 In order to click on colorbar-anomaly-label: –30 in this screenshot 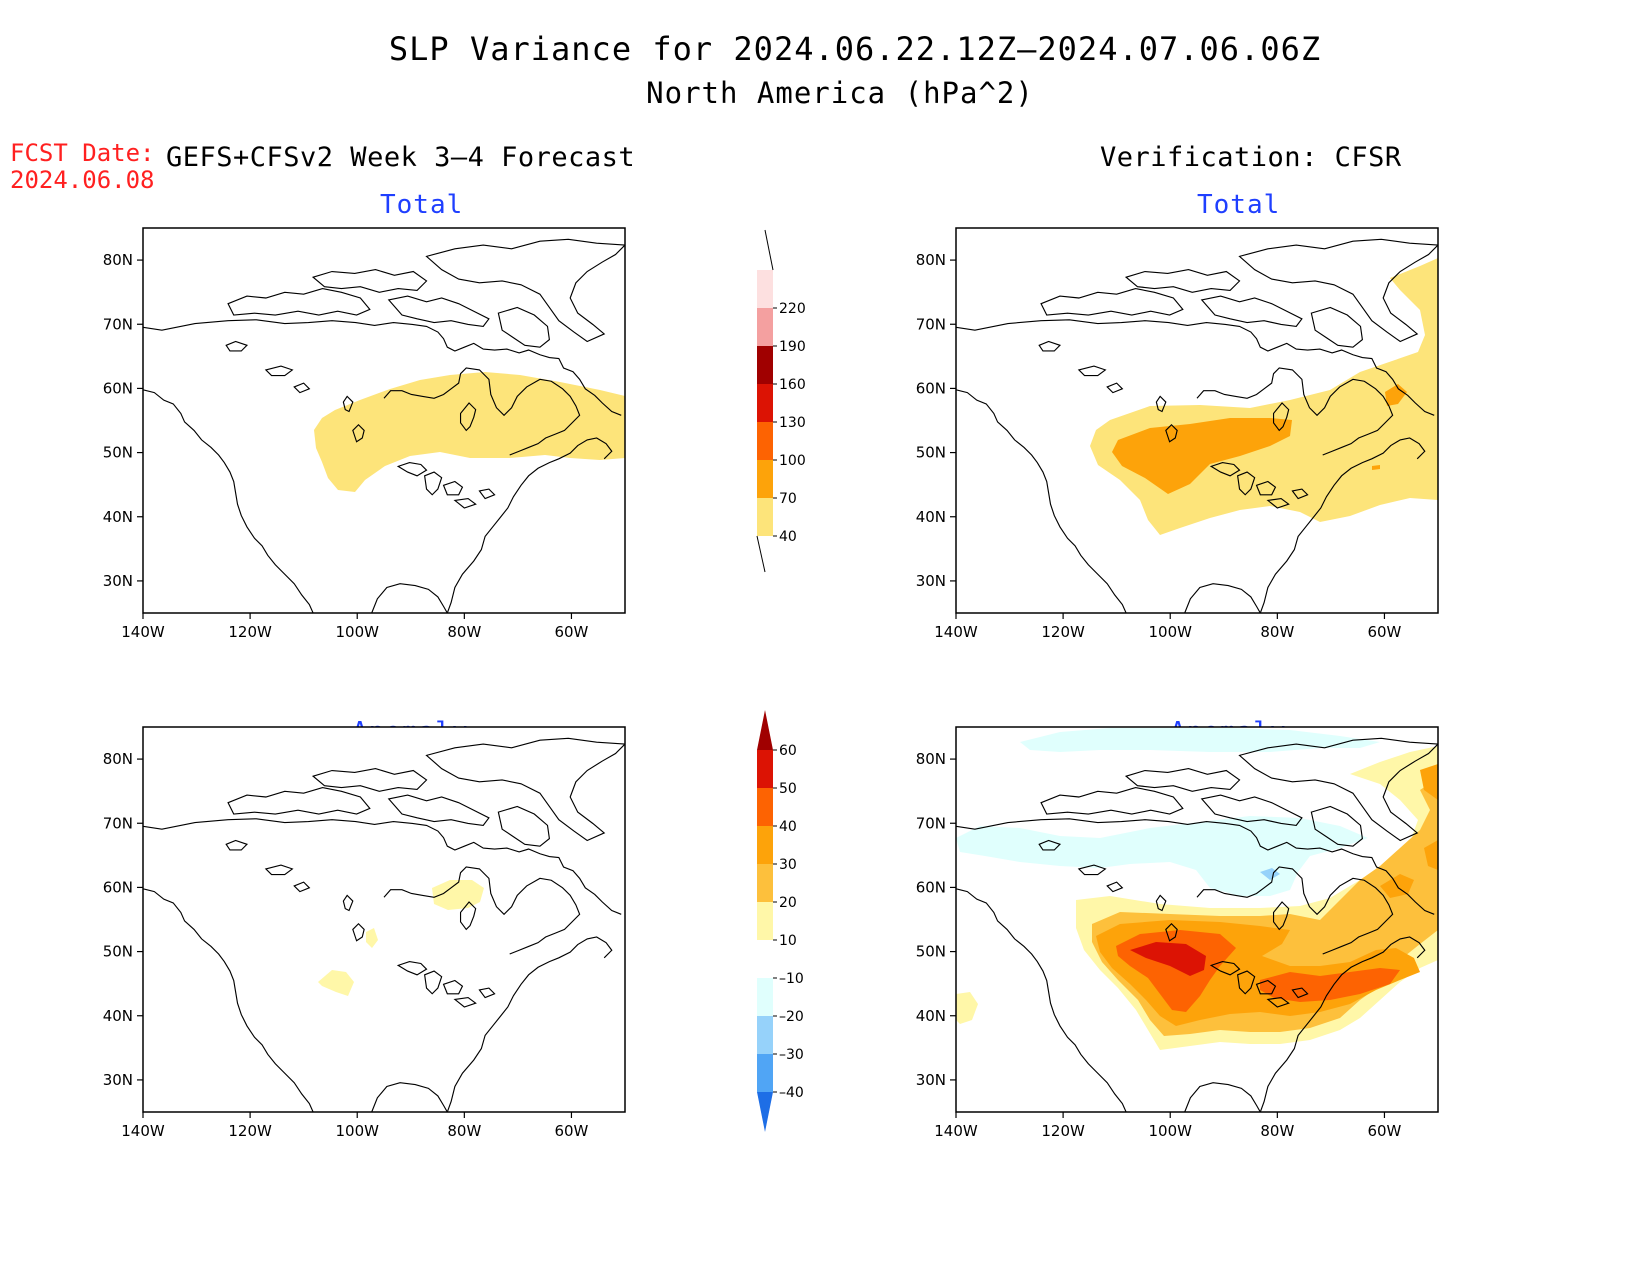, I will do `click(791, 1055)`.